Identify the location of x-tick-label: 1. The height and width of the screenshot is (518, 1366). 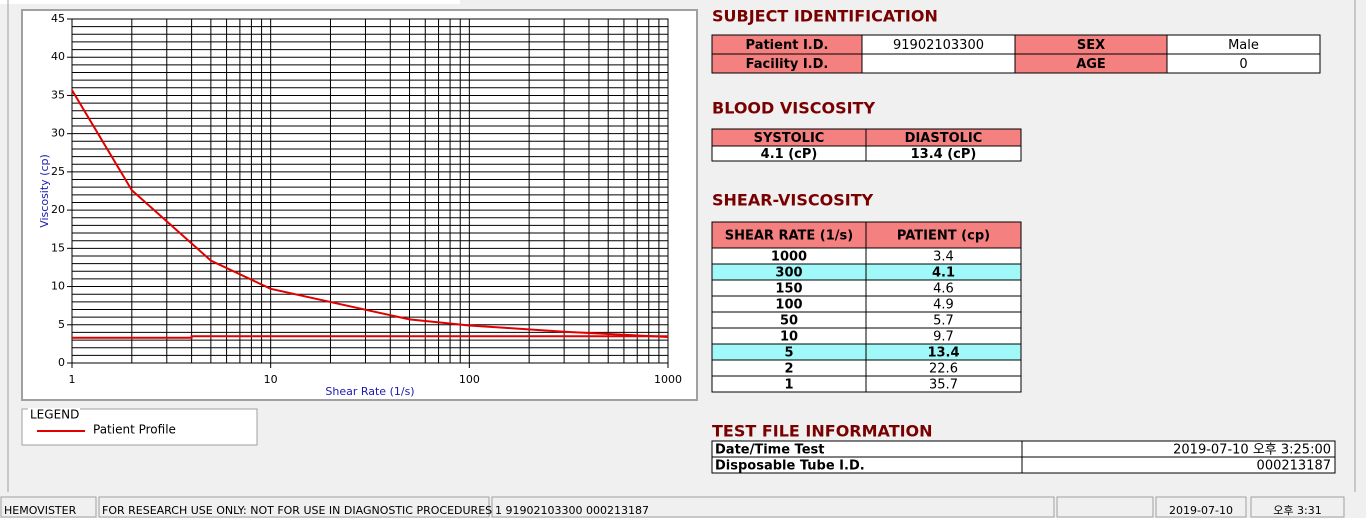
(72, 379).